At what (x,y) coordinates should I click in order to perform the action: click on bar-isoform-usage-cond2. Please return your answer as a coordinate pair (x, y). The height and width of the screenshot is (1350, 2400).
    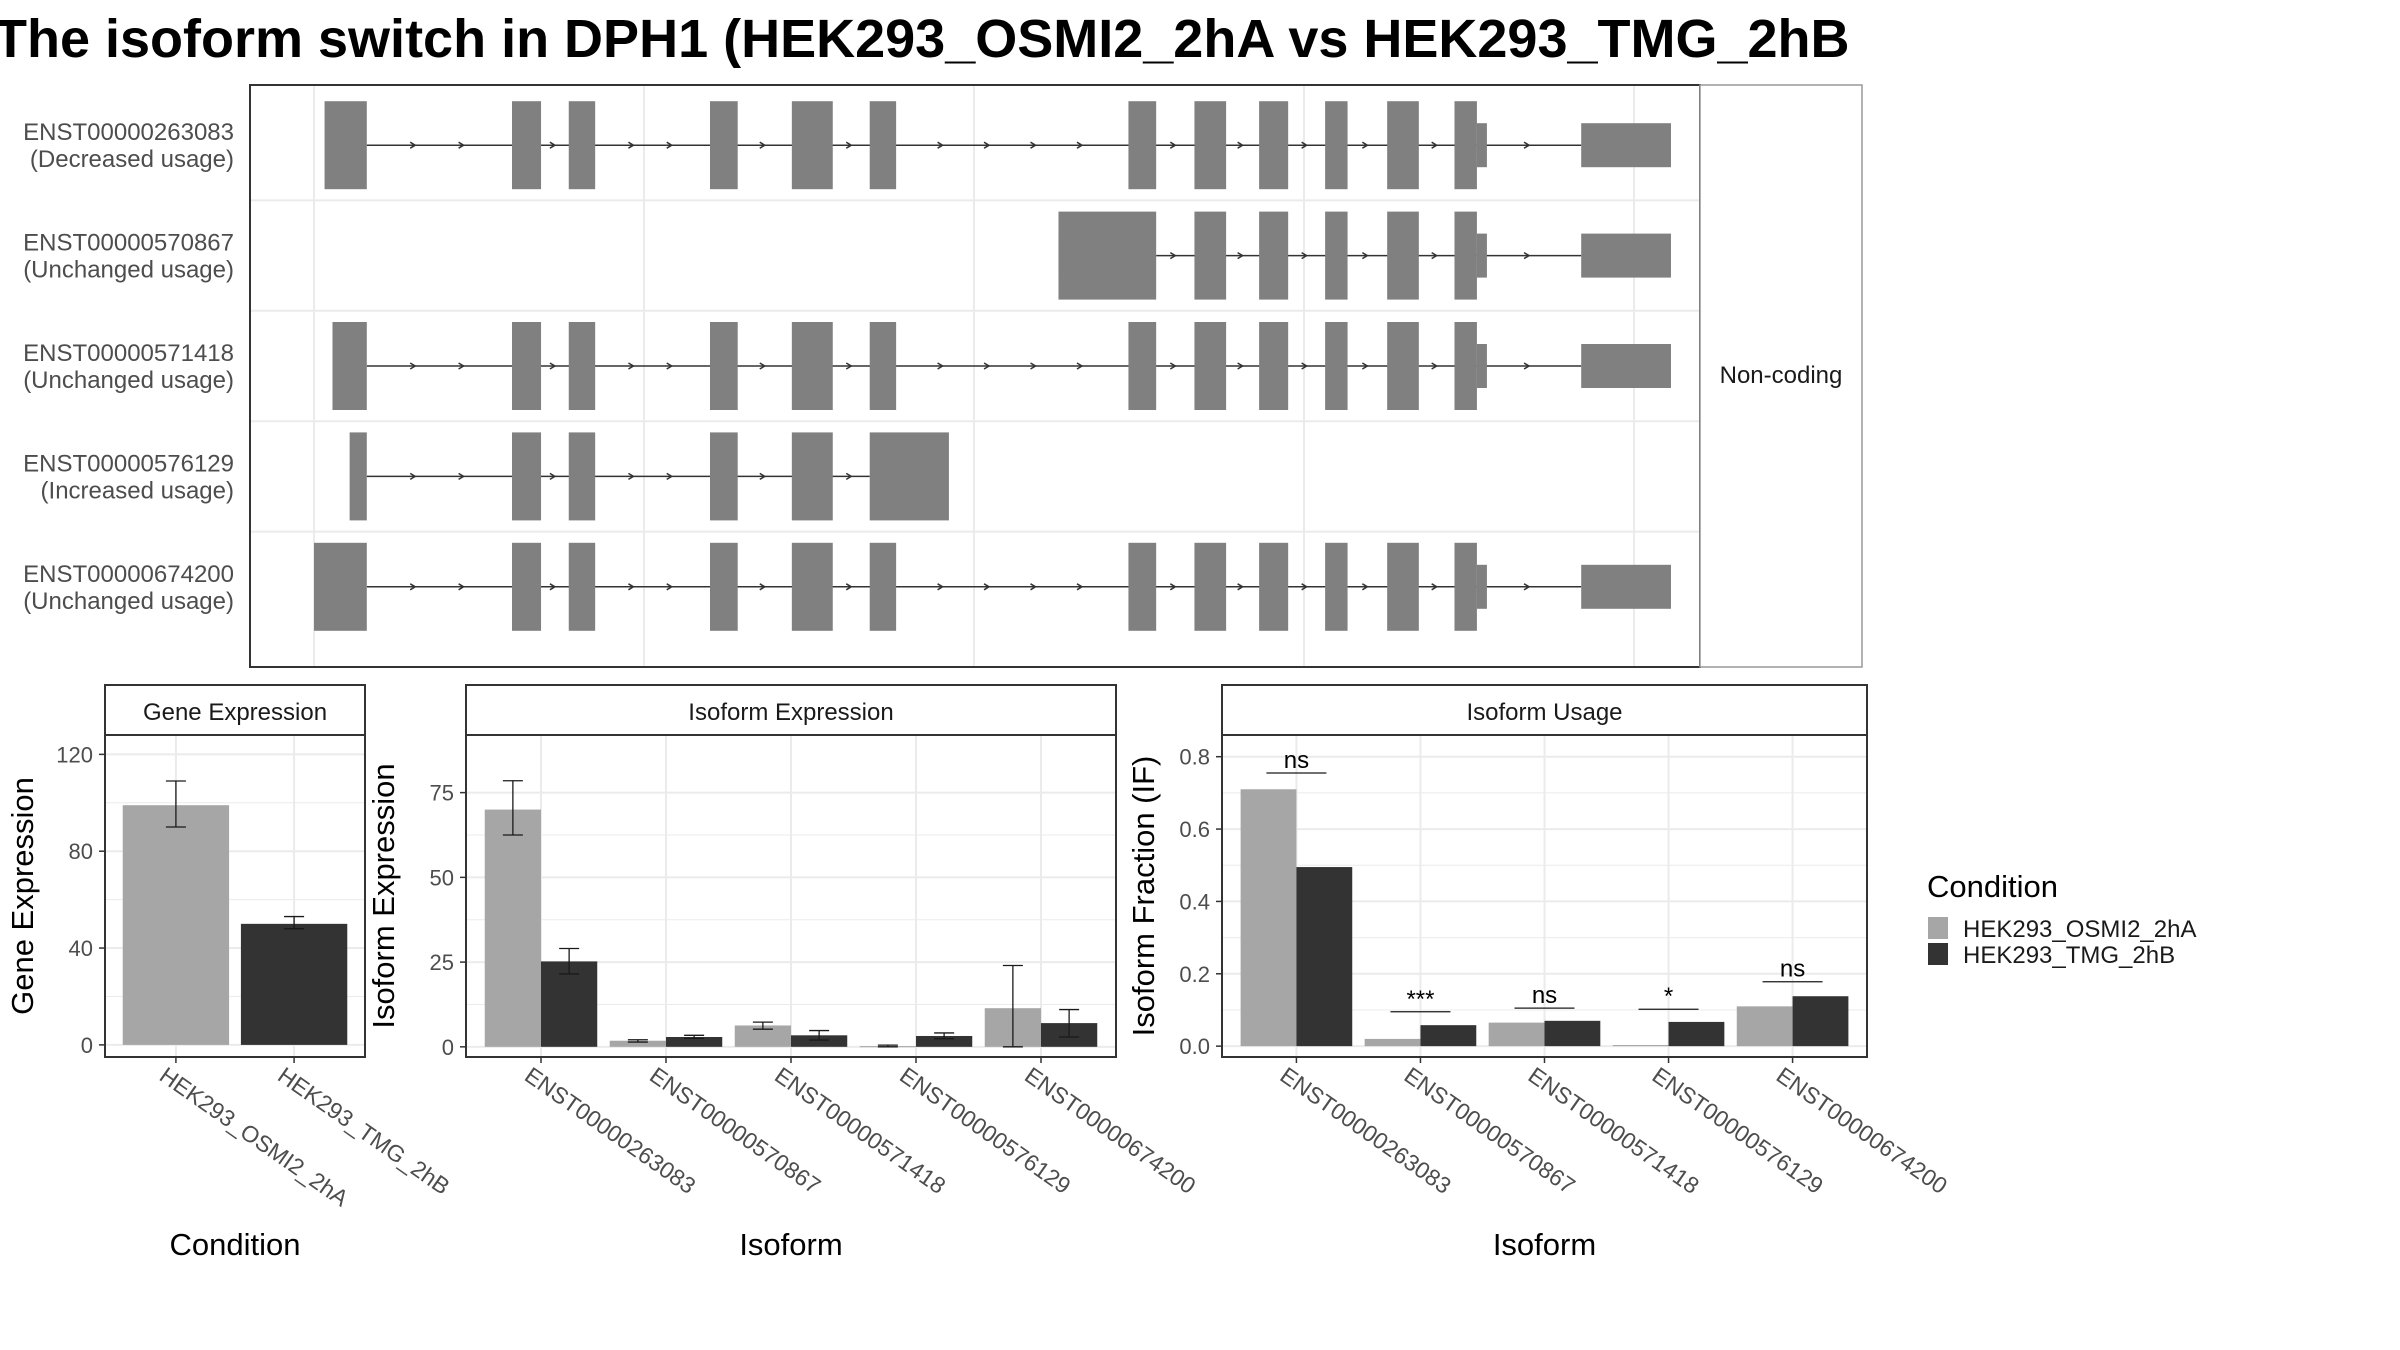
    Looking at the image, I should click on (1572, 1033).